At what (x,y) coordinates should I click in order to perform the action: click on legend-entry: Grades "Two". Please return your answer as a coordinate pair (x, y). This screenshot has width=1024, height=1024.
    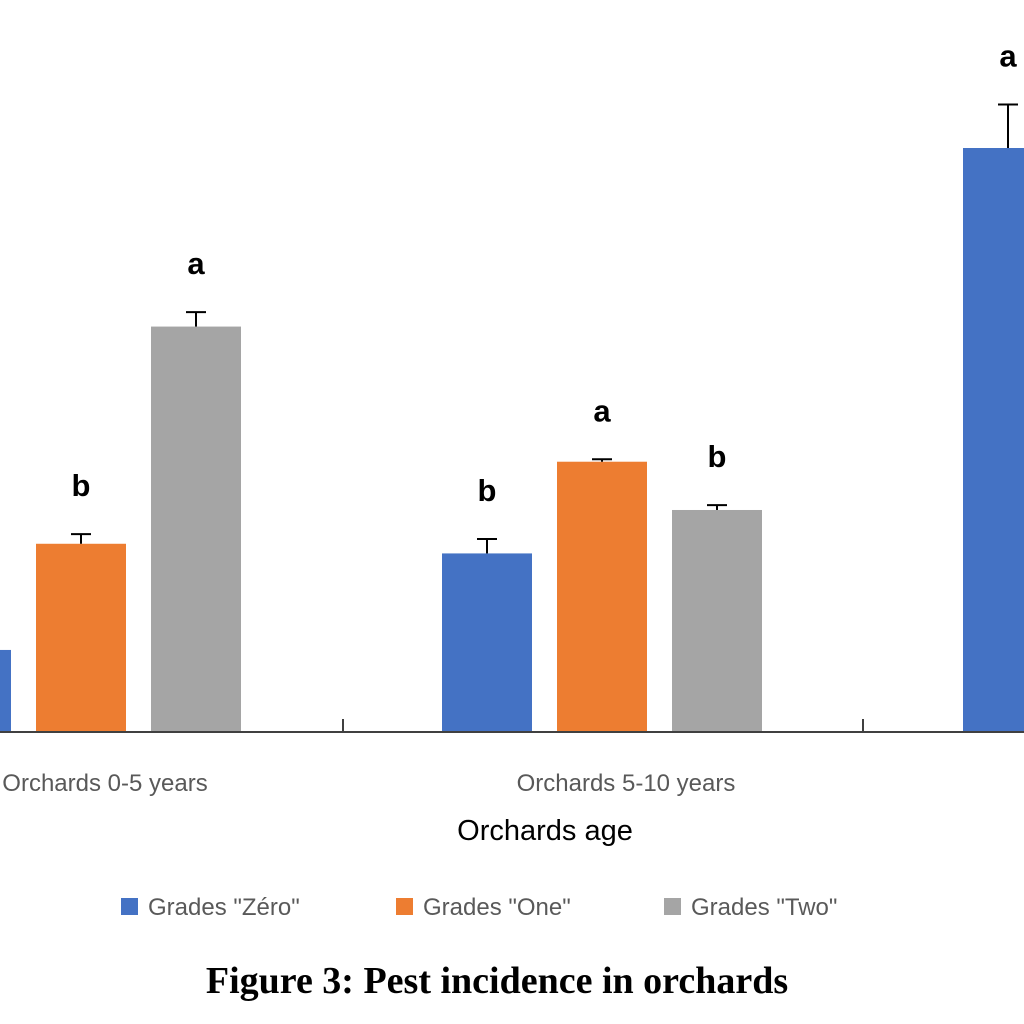
    Looking at the image, I should click on (750, 907).